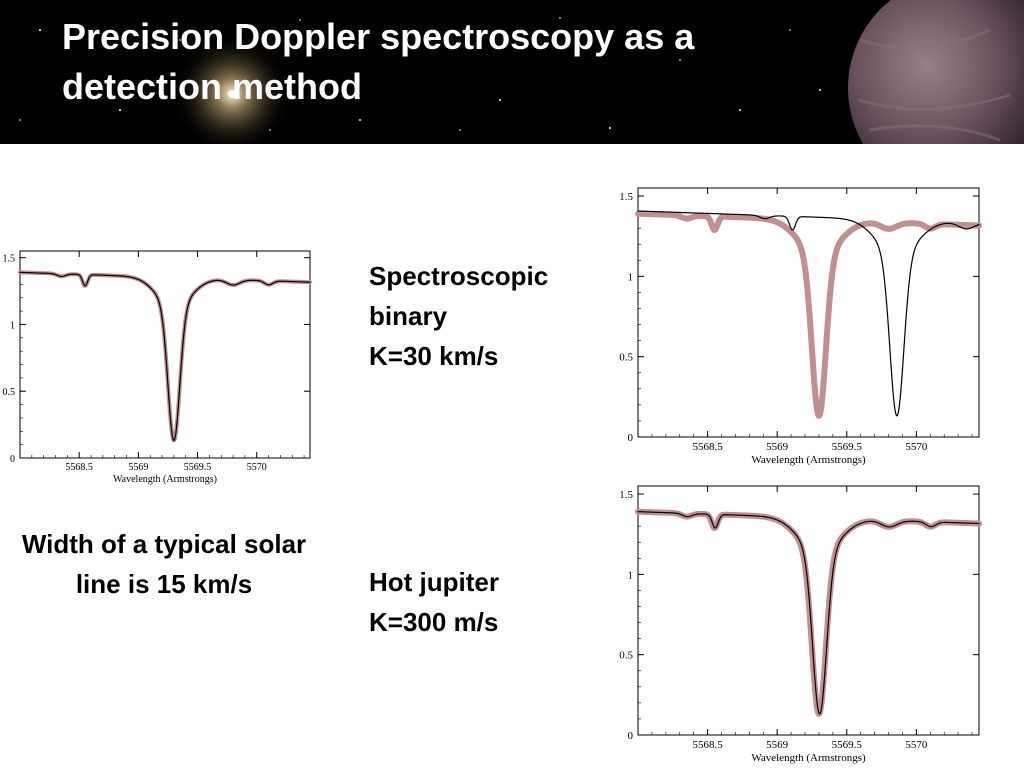 The height and width of the screenshot is (768, 1024). I want to click on hot-jupiter-k-value: K=300 m/s, so click(434, 622).